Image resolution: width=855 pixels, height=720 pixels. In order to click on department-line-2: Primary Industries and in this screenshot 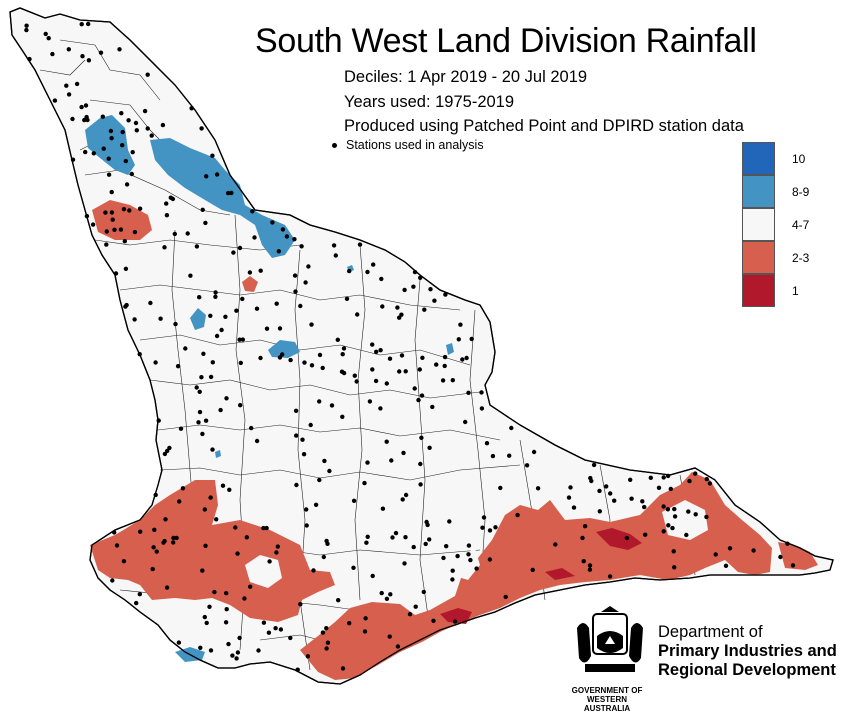, I will do `click(747, 651)`.